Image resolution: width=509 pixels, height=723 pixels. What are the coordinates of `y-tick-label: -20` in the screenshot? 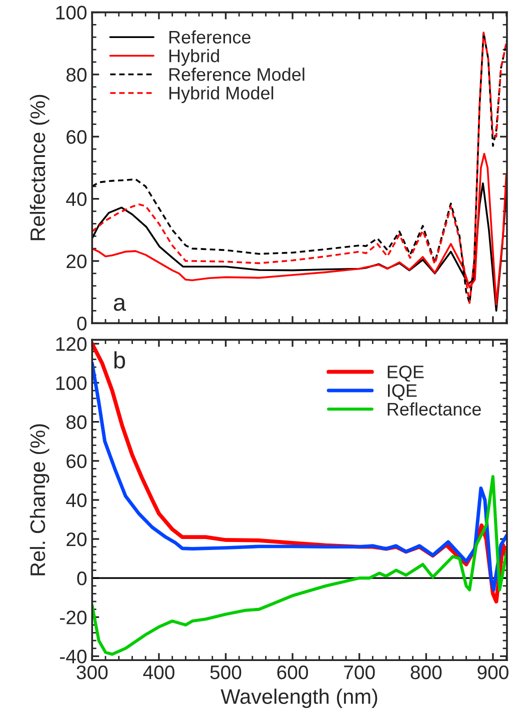 It's located at (73, 617).